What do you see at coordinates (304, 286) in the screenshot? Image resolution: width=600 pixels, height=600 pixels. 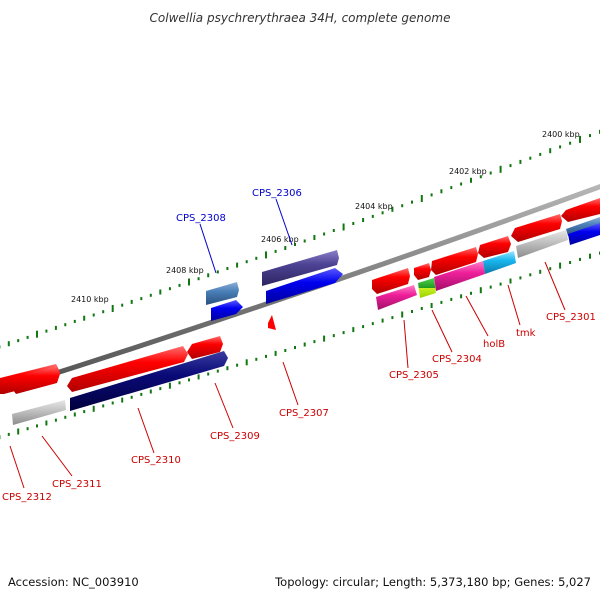 I see `gene-arrow-cps-2306-lower` at bounding box center [304, 286].